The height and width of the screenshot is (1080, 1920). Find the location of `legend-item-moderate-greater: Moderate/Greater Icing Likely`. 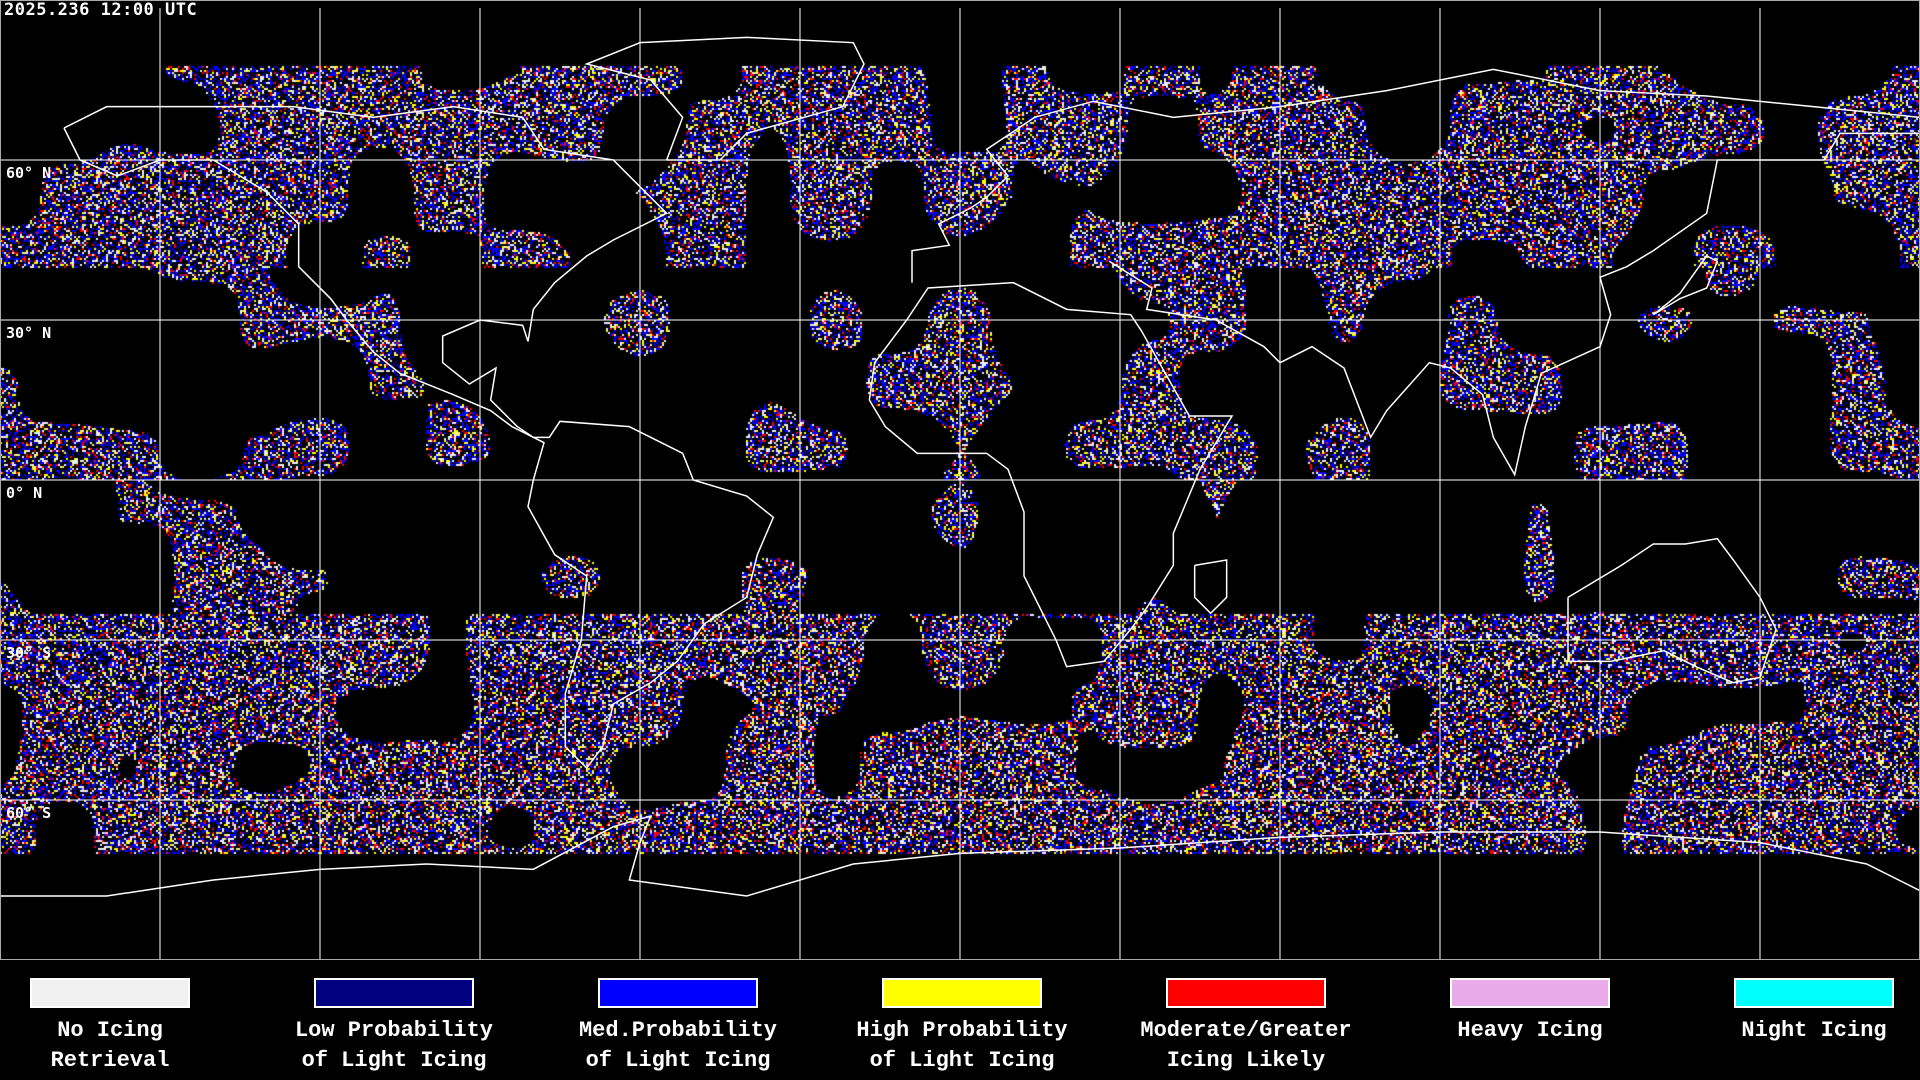

legend-item-moderate-greater: Moderate/Greater Icing Likely is located at coordinates (1246, 1026).